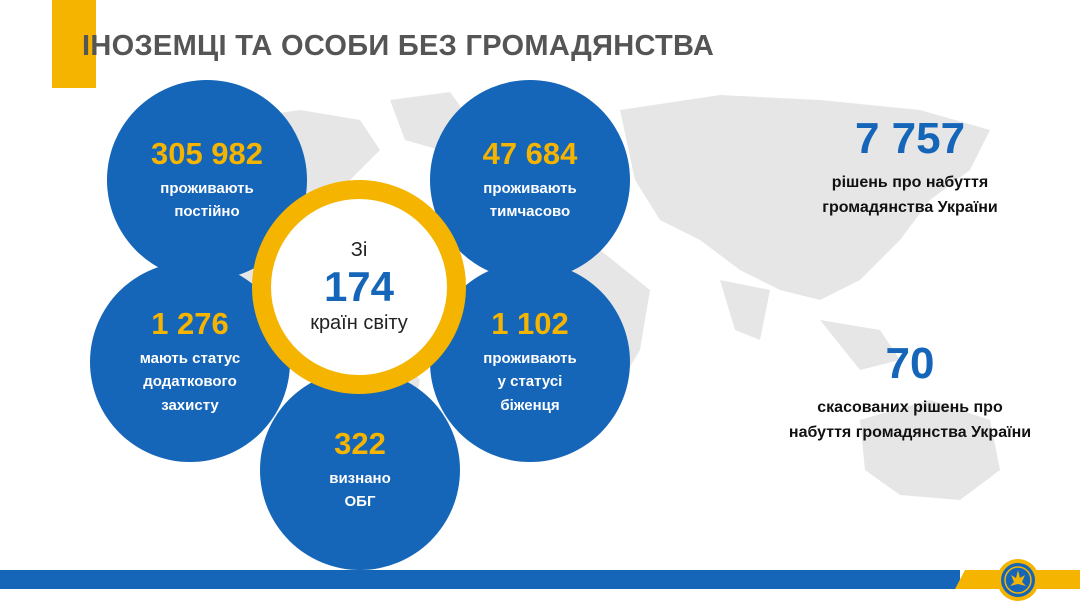 The height and width of the screenshot is (608, 1080). Describe the element at coordinates (530, 153) in the screenshot. I see `bubble-number: 47 684` at that location.